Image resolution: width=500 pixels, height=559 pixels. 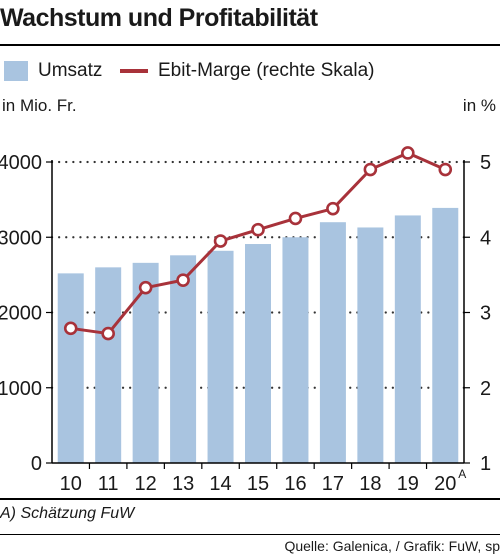 What do you see at coordinates (485, 464) in the screenshot?
I see `right-tick-label: 1` at bounding box center [485, 464].